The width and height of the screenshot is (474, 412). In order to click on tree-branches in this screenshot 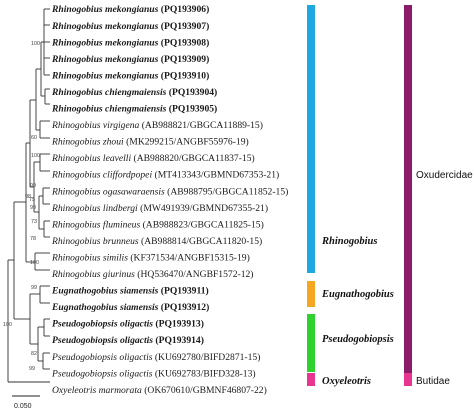, I will do `click(28, 195)`.